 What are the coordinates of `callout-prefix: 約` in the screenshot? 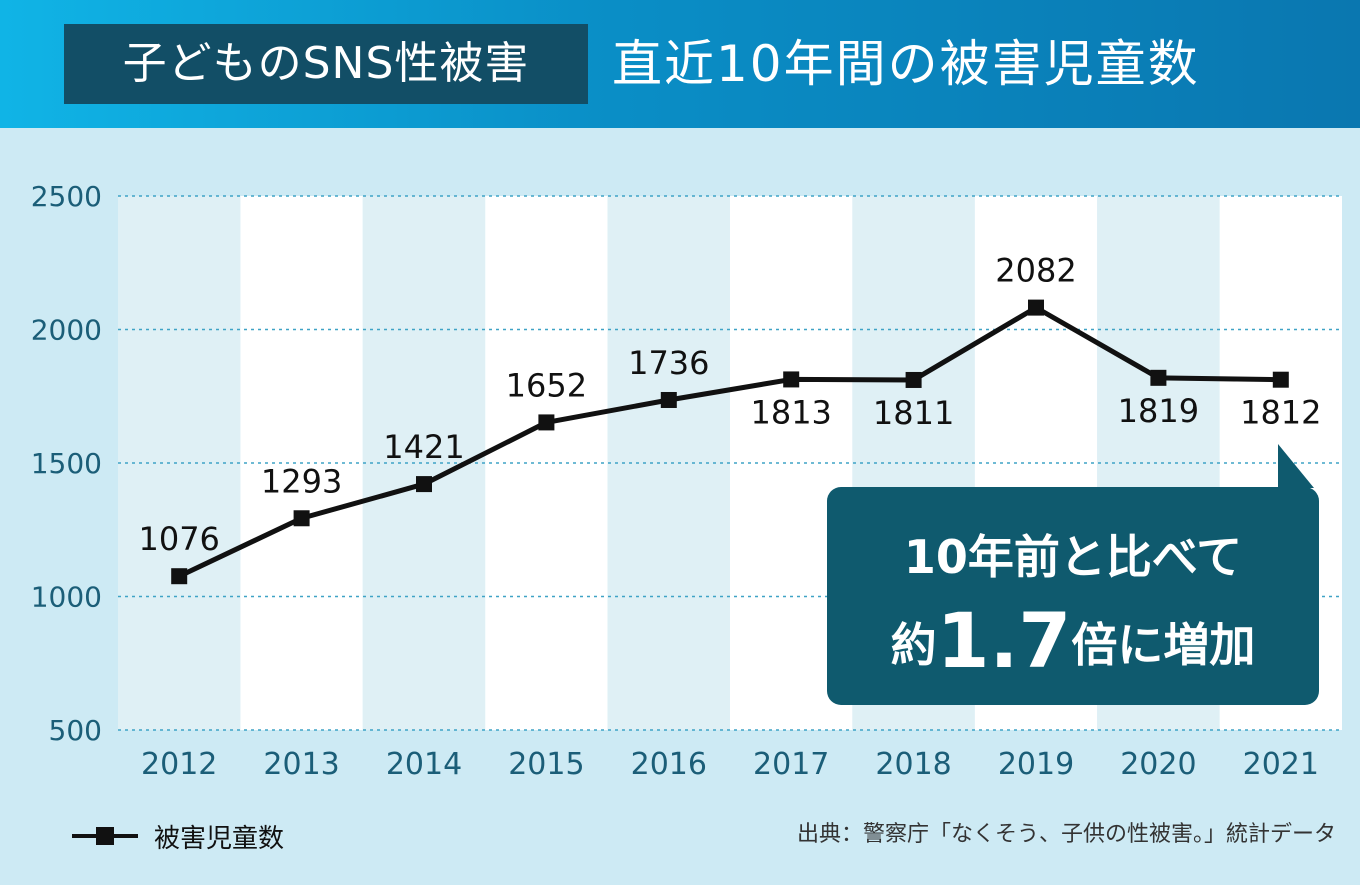 It's located at (913, 645).